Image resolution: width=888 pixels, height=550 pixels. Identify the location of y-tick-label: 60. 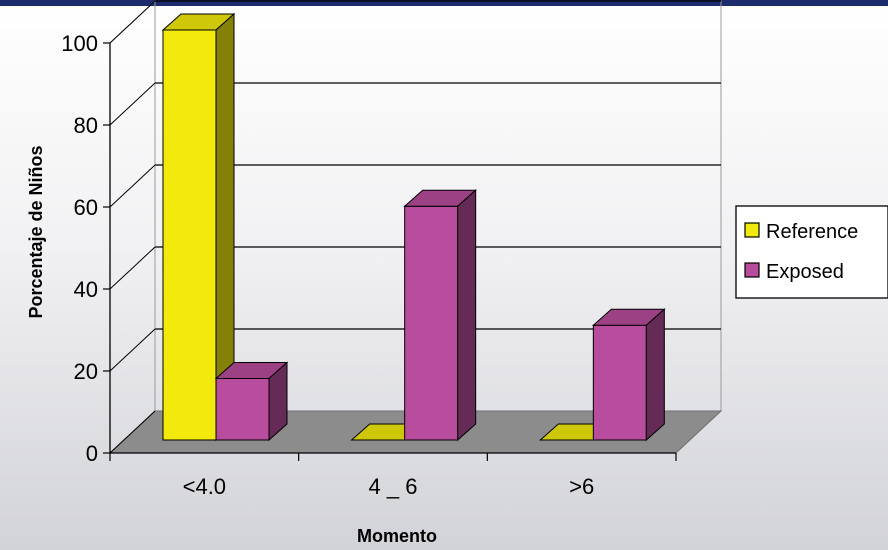
(86, 207).